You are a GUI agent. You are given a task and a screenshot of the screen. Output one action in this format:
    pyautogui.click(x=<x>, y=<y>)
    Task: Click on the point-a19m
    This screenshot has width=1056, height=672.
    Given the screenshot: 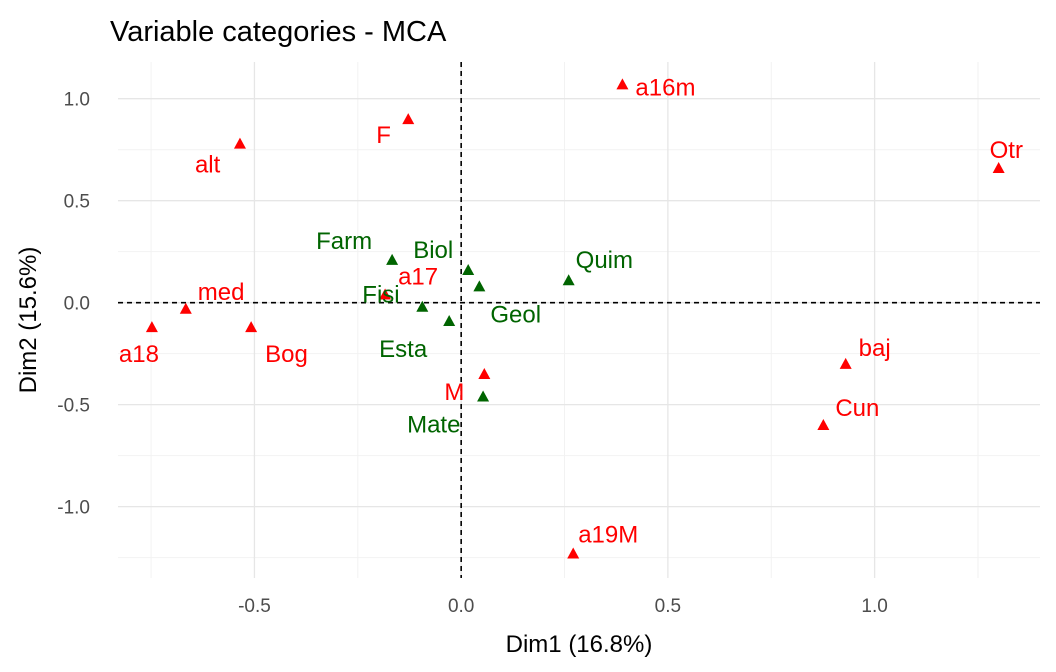 What is the action you would take?
    pyautogui.click(x=573, y=553)
    